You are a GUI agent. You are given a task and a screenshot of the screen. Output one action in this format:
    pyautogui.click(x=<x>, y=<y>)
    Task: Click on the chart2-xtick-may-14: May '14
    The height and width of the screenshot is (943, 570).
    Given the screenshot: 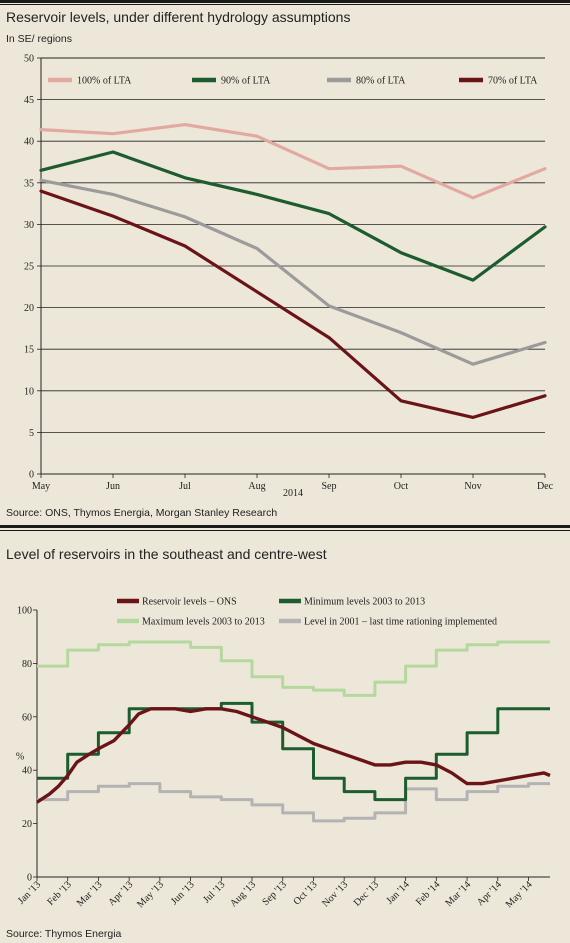 What is the action you would take?
    pyautogui.click(x=519, y=894)
    